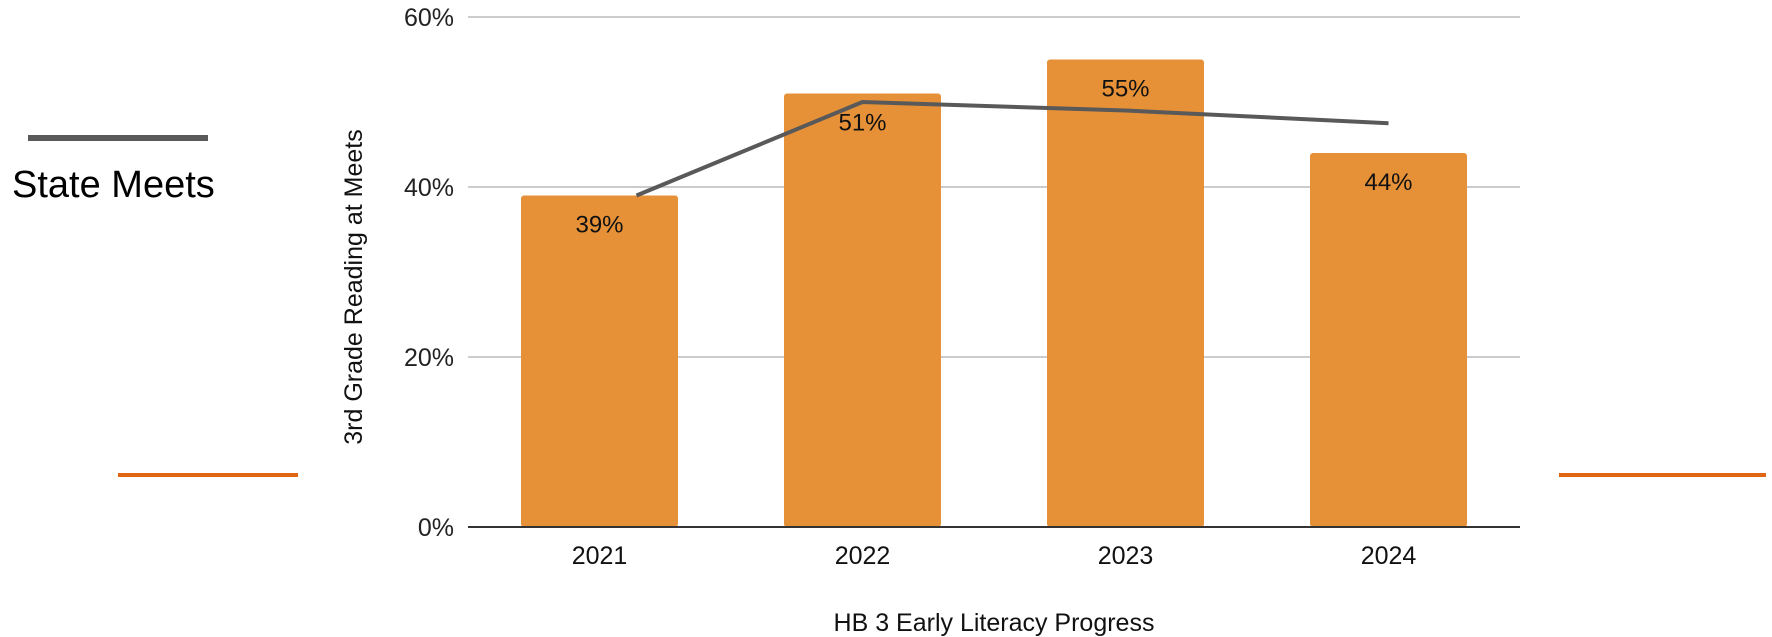 This screenshot has width=1772, height=637. I want to click on x-tick-label: 2023, so click(1126, 556).